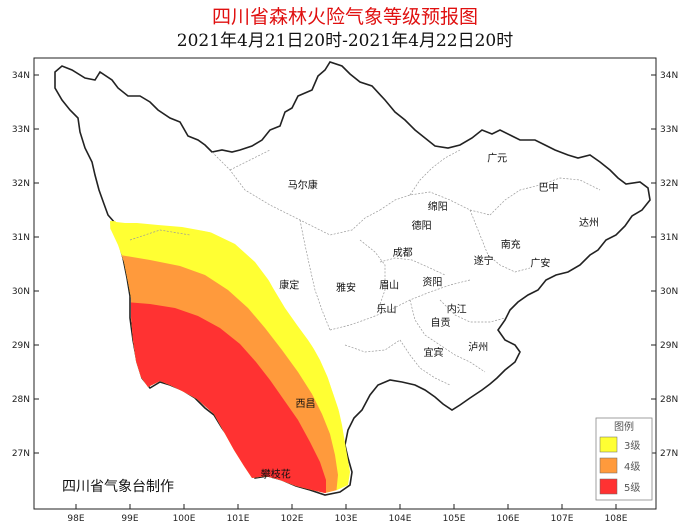 This screenshot has width=690, height=529. Describe the element at coordinates (400, 519) in the screenshot. I see `lon-tick-label: 104E` at that location.